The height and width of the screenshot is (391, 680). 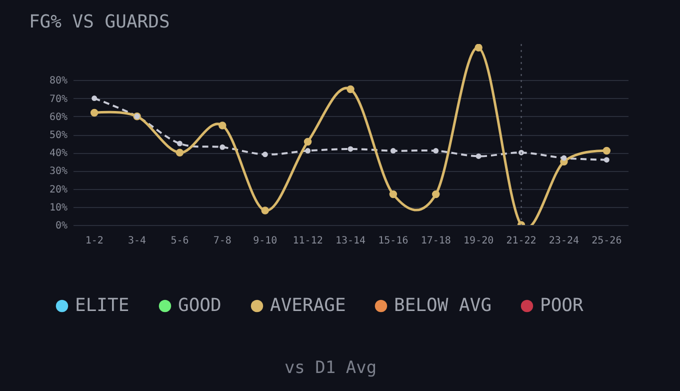 What do you see at coordinates (350, 241) in the screenshot?
I see `x-tick-label: 13-14` at bounding box center [350, 241].